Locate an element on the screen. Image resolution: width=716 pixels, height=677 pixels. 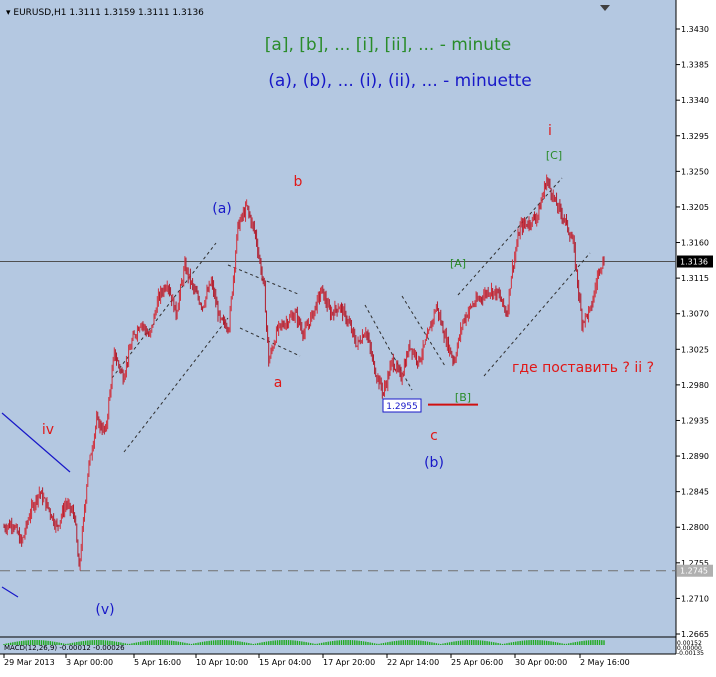
time-tick-label: 29 Mar 2013 is located at coordinates (29, 662).